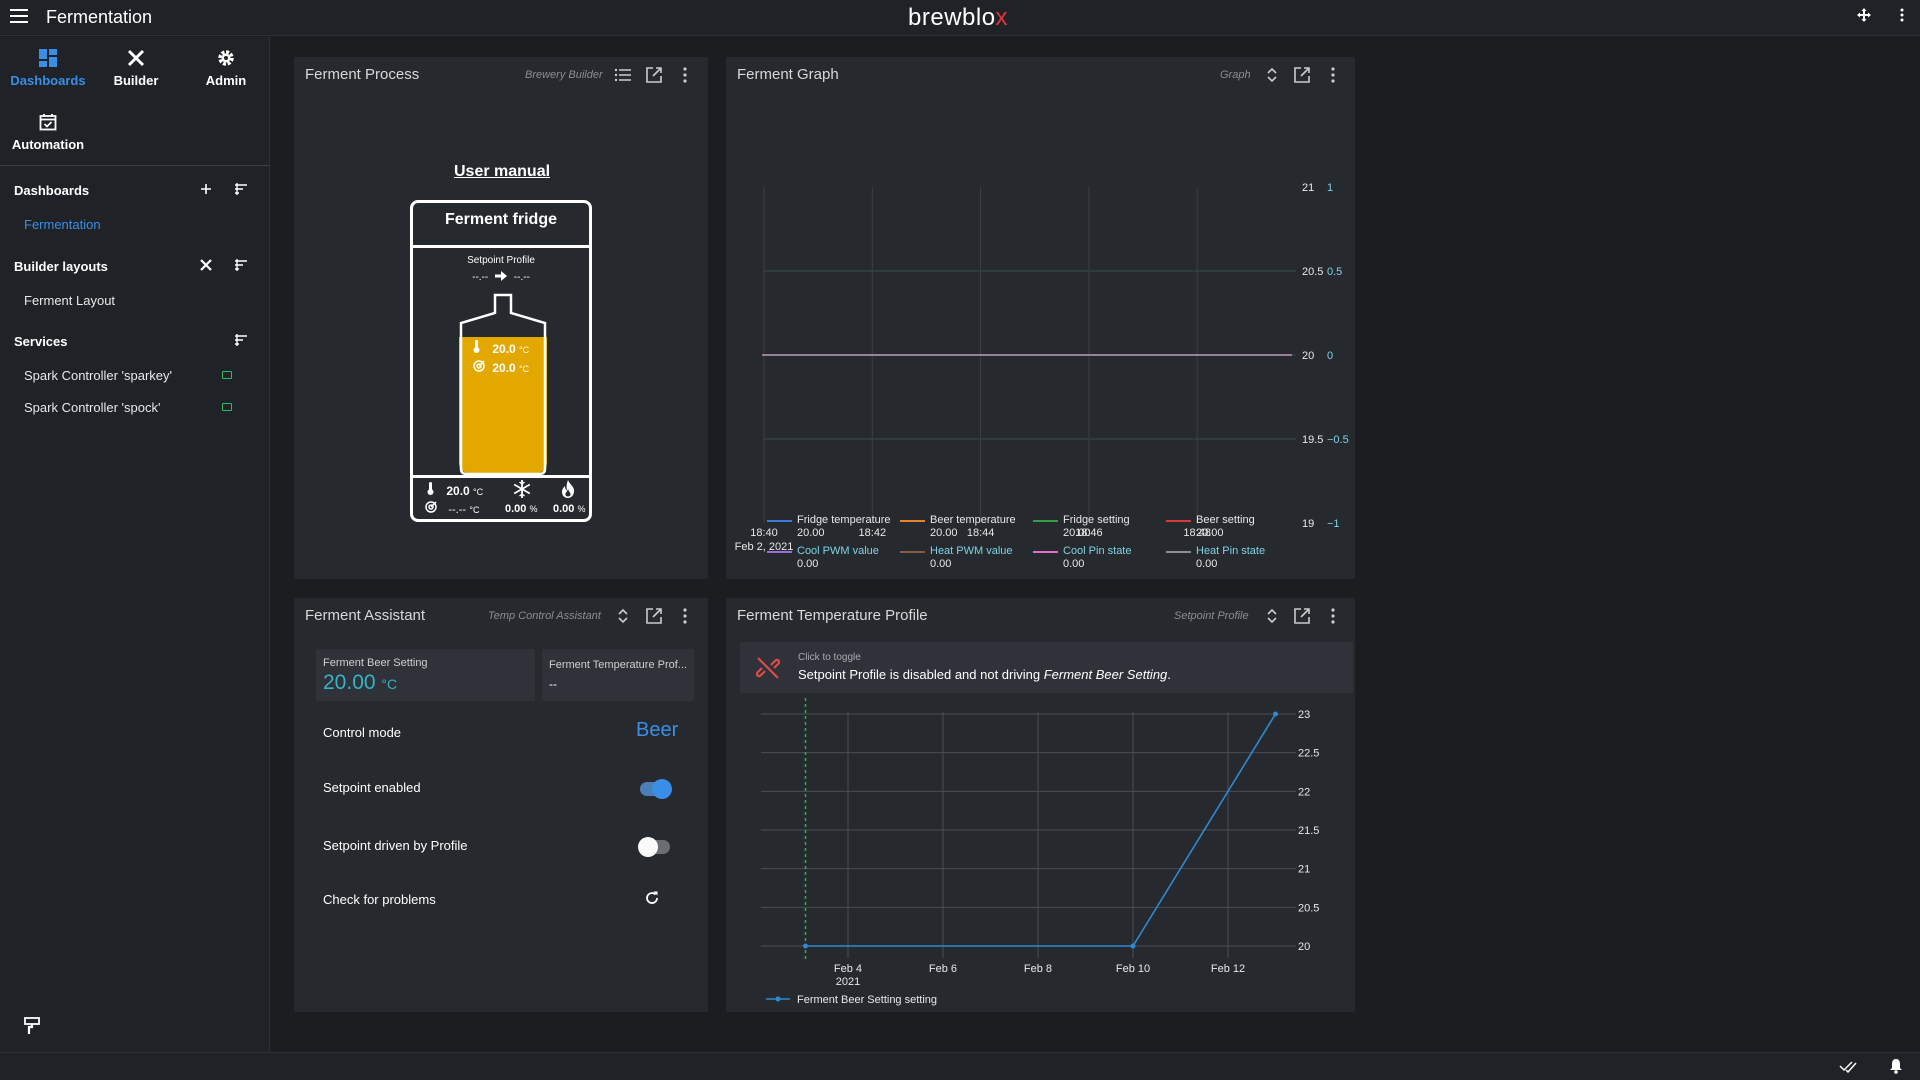 The width and height of the screenshot is (1920, 1080). I want to click on sort-services-icon, so click(243, 342).